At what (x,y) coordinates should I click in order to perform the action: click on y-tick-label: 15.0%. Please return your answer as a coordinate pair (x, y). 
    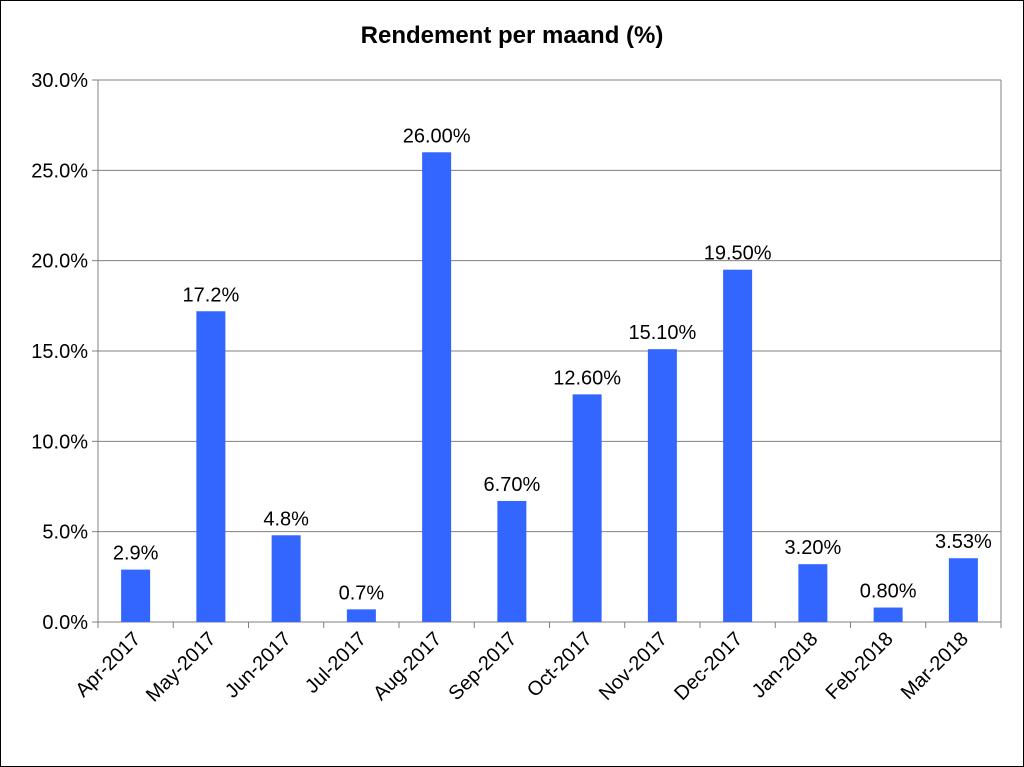
    Looking at the image, I should click on (59, 352).